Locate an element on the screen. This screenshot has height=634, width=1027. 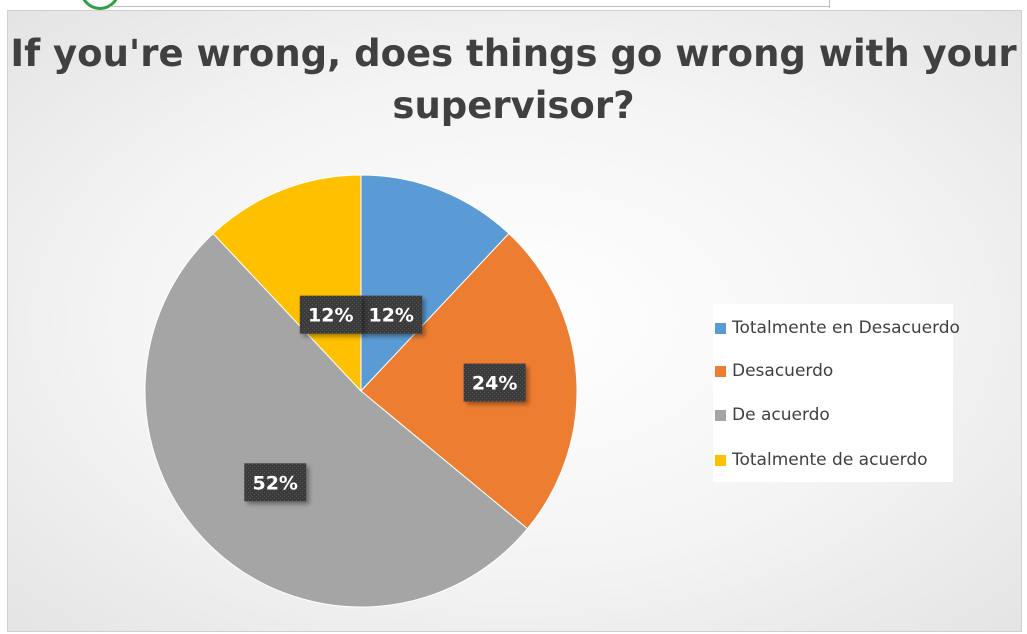
legend-label: Totalmente en Desacuerdo is located at coordinates (846, 328).